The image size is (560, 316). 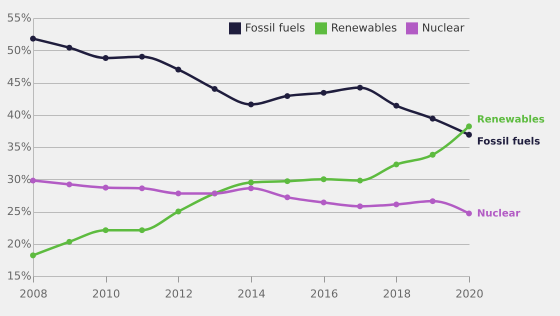 I want to click on legend-label: Nuclear, so click(x=443, y=27).